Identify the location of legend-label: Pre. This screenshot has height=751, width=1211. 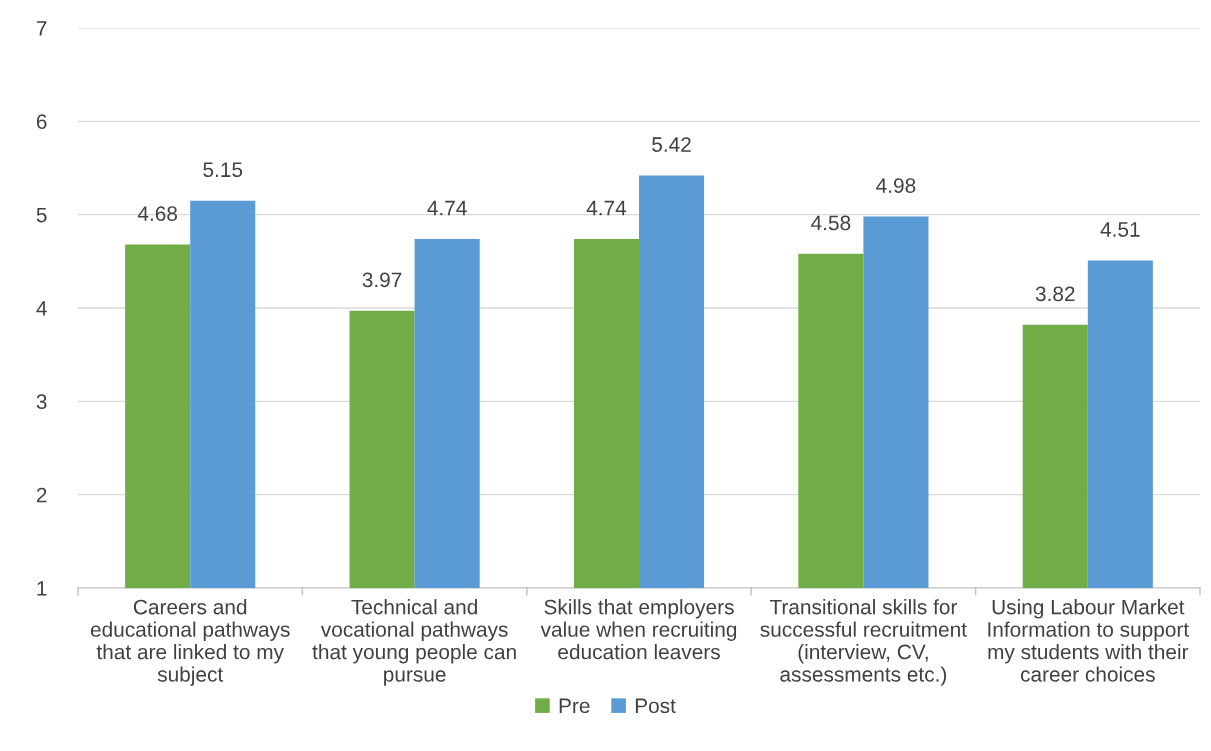
(574, 706).